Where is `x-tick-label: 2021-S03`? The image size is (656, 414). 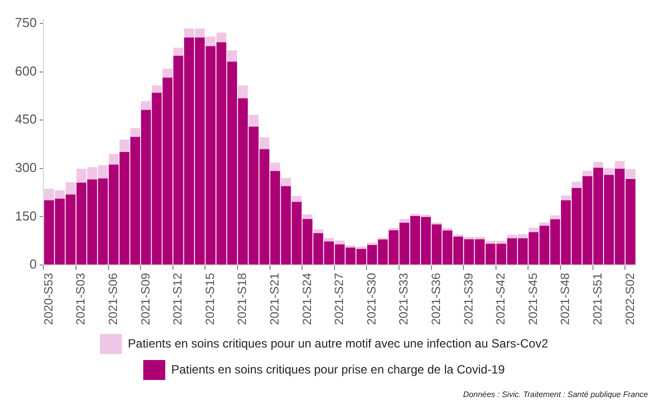 x-tick-label: 2021-S03 is located at coordinates (81, 299).